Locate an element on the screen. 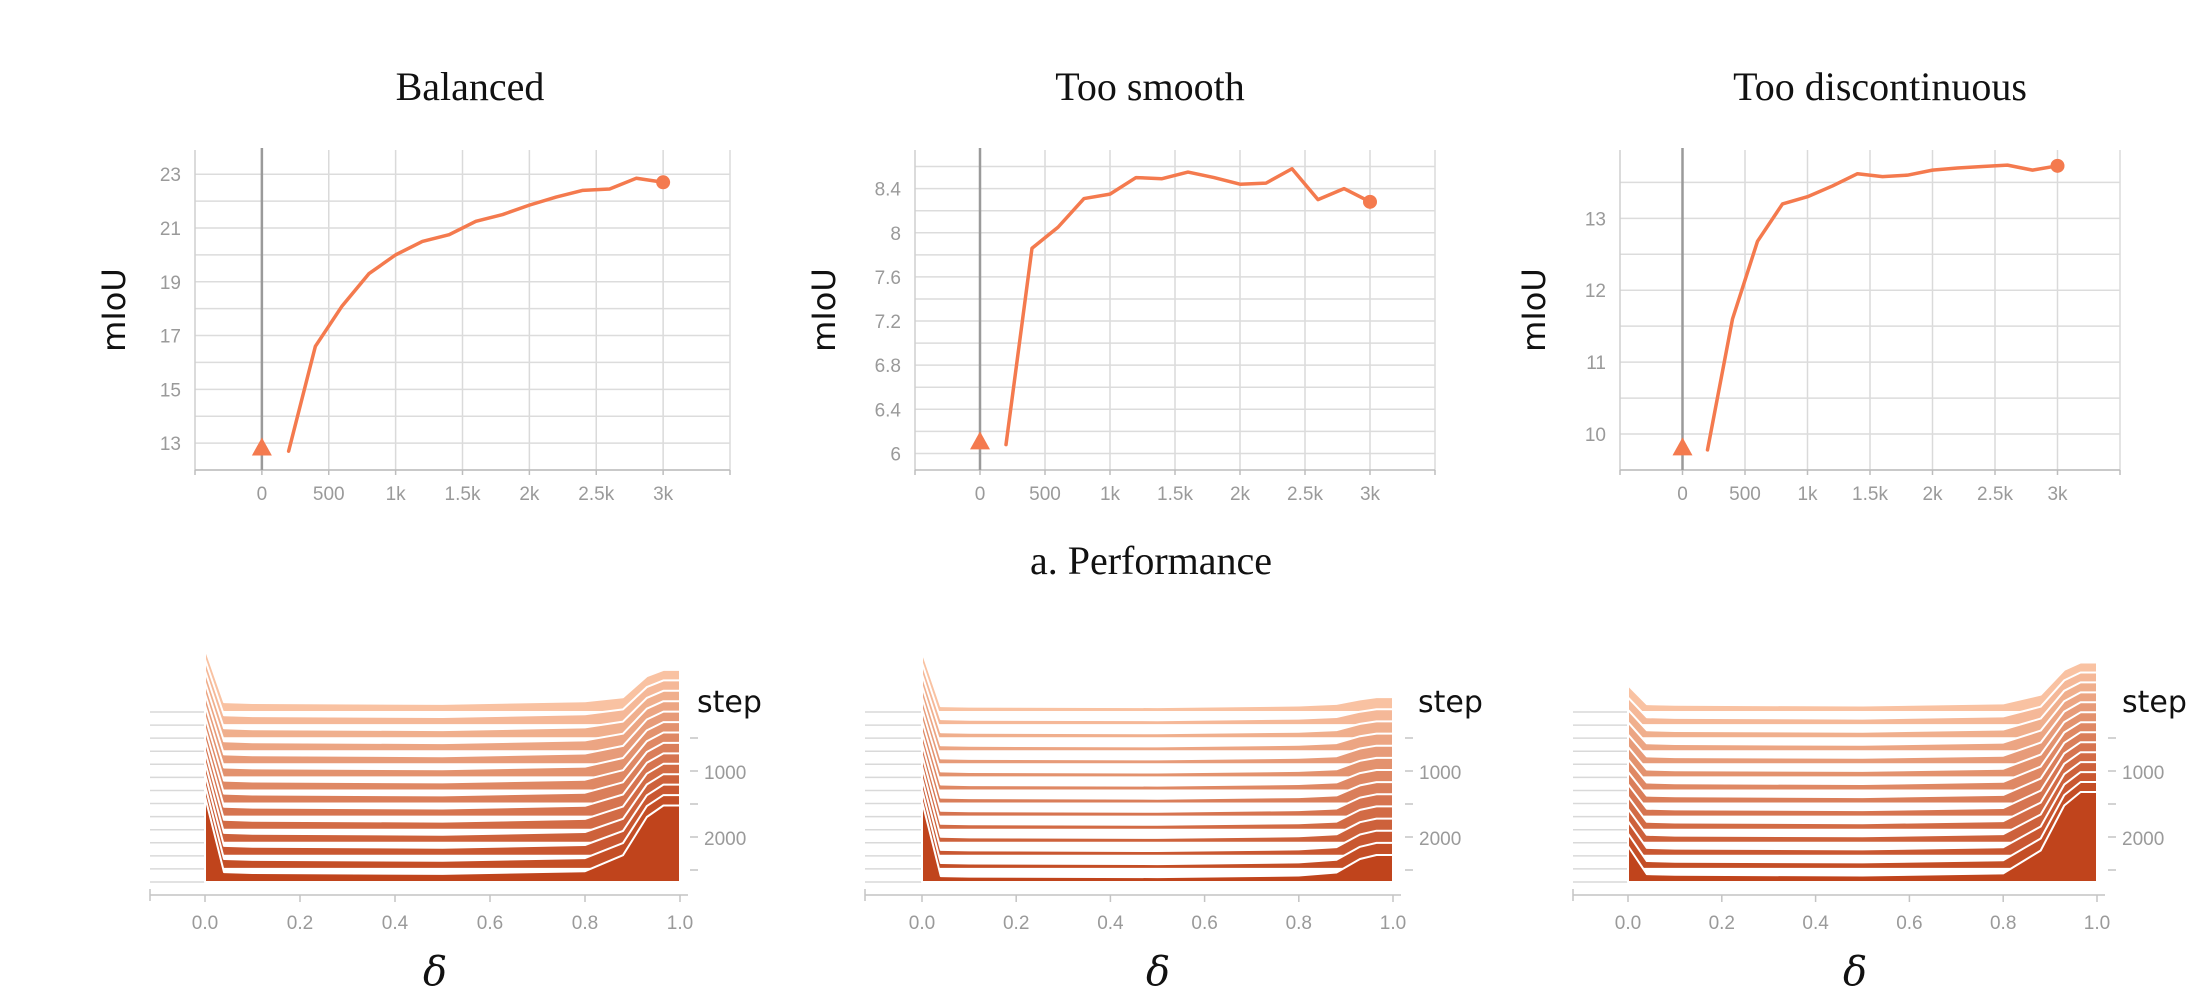  y-tick-label: 8.4 is located at coordinates (888, 190).